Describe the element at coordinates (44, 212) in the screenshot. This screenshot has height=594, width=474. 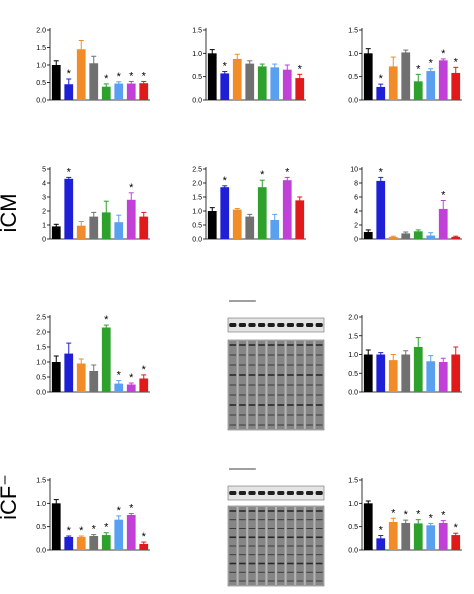
I see `y-tick-label: 2` at that location.